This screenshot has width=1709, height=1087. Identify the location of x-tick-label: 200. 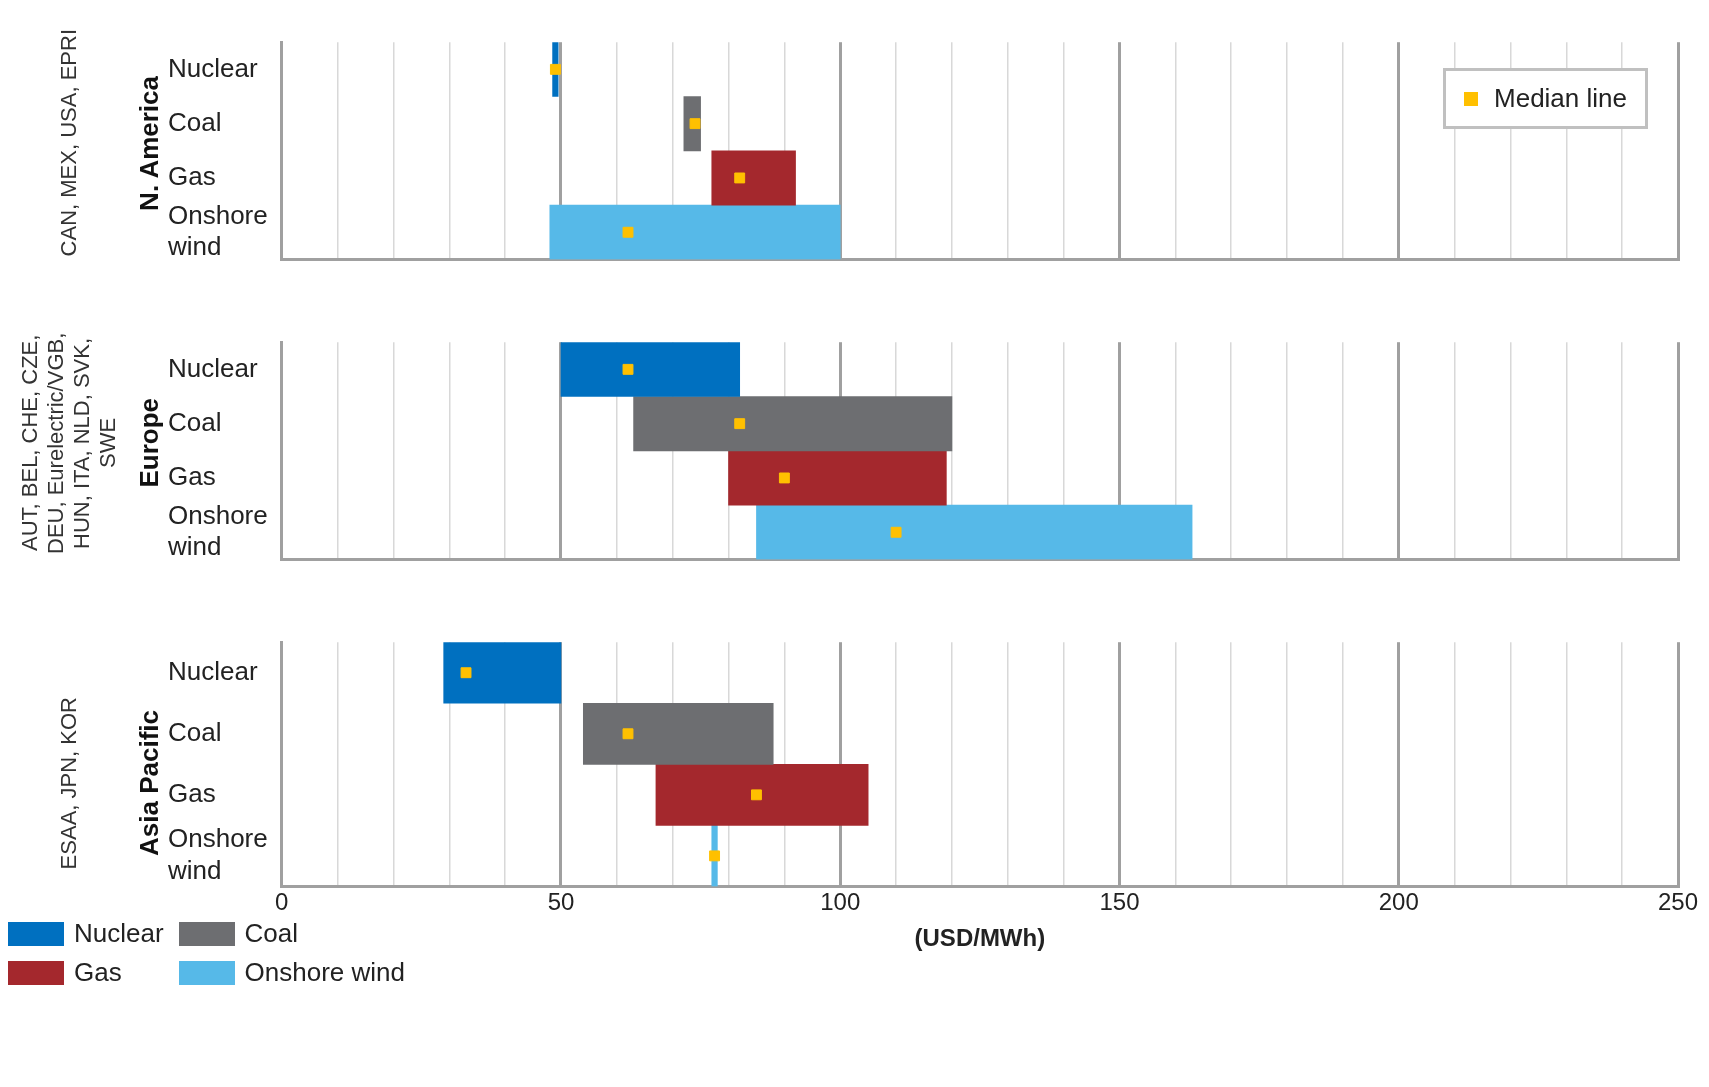
(1398, 902).